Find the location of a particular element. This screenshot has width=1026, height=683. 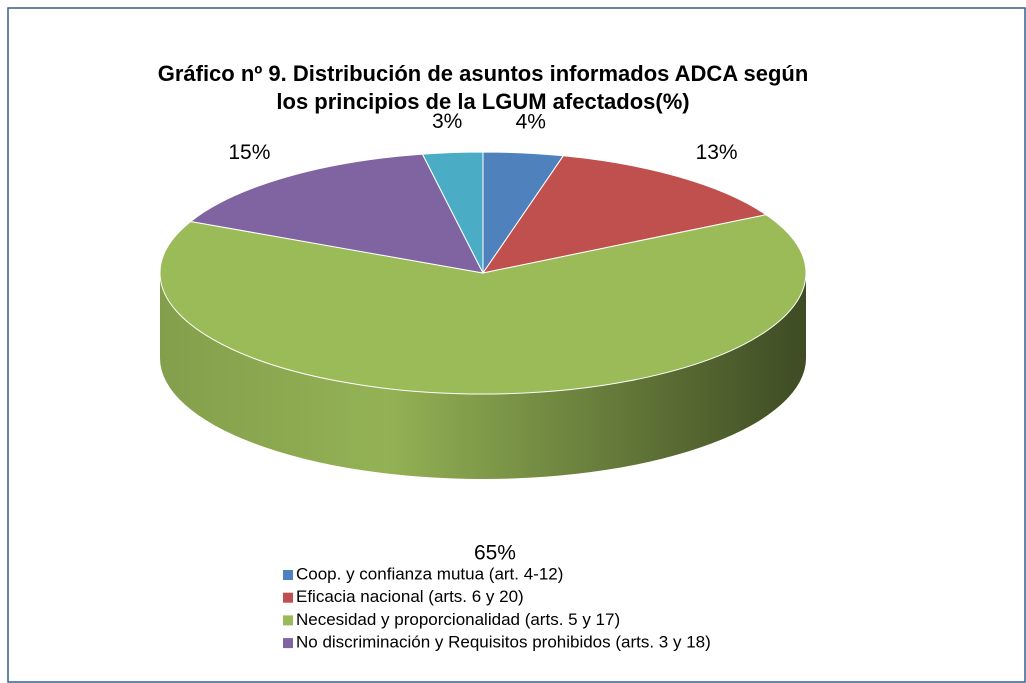

data-label: 15% is located at coordinates (249, 152).